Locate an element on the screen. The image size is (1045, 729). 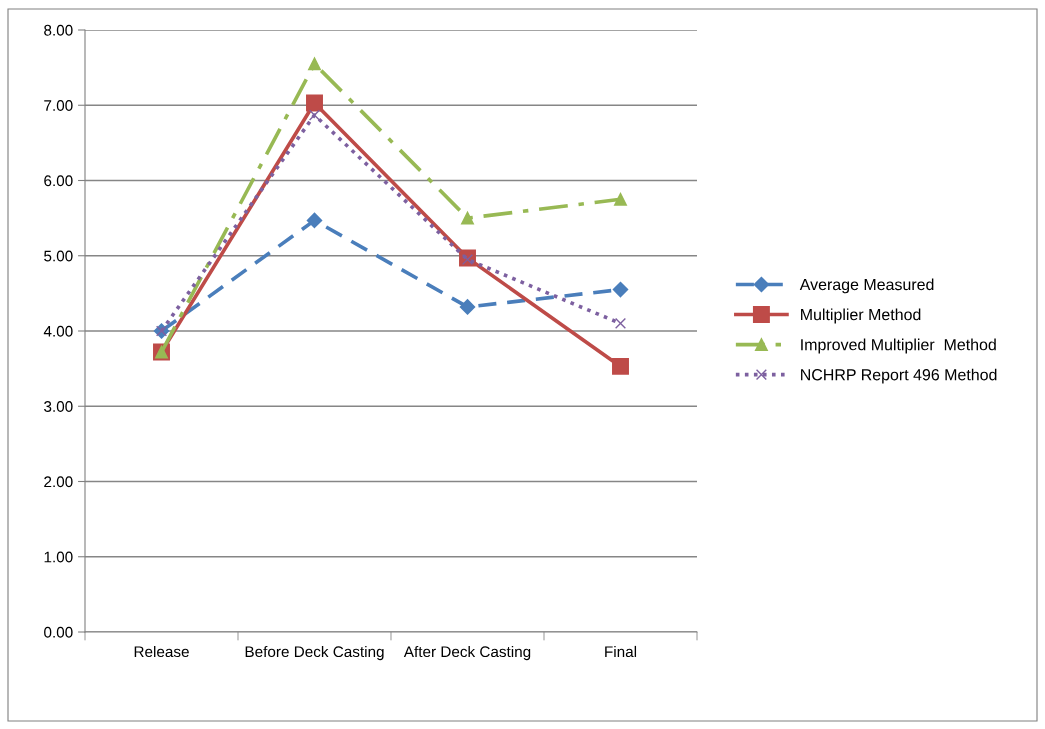
y-tick-label: 5.00 is located at coordinates (58, 256).